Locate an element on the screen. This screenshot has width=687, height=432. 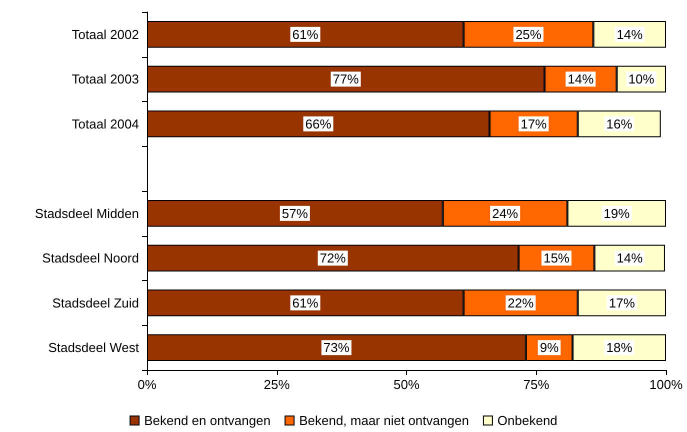
data-label: 16% is located at coordinates (619, 124).